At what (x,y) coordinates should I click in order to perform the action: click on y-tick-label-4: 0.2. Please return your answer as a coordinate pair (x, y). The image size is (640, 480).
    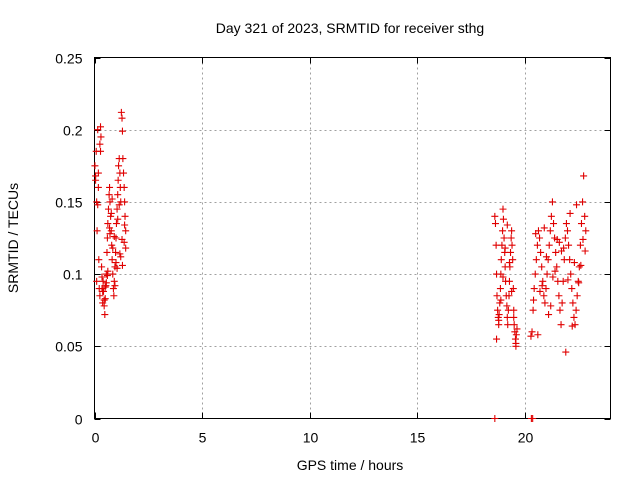
    Looking at the image, I should click on (73, 131).